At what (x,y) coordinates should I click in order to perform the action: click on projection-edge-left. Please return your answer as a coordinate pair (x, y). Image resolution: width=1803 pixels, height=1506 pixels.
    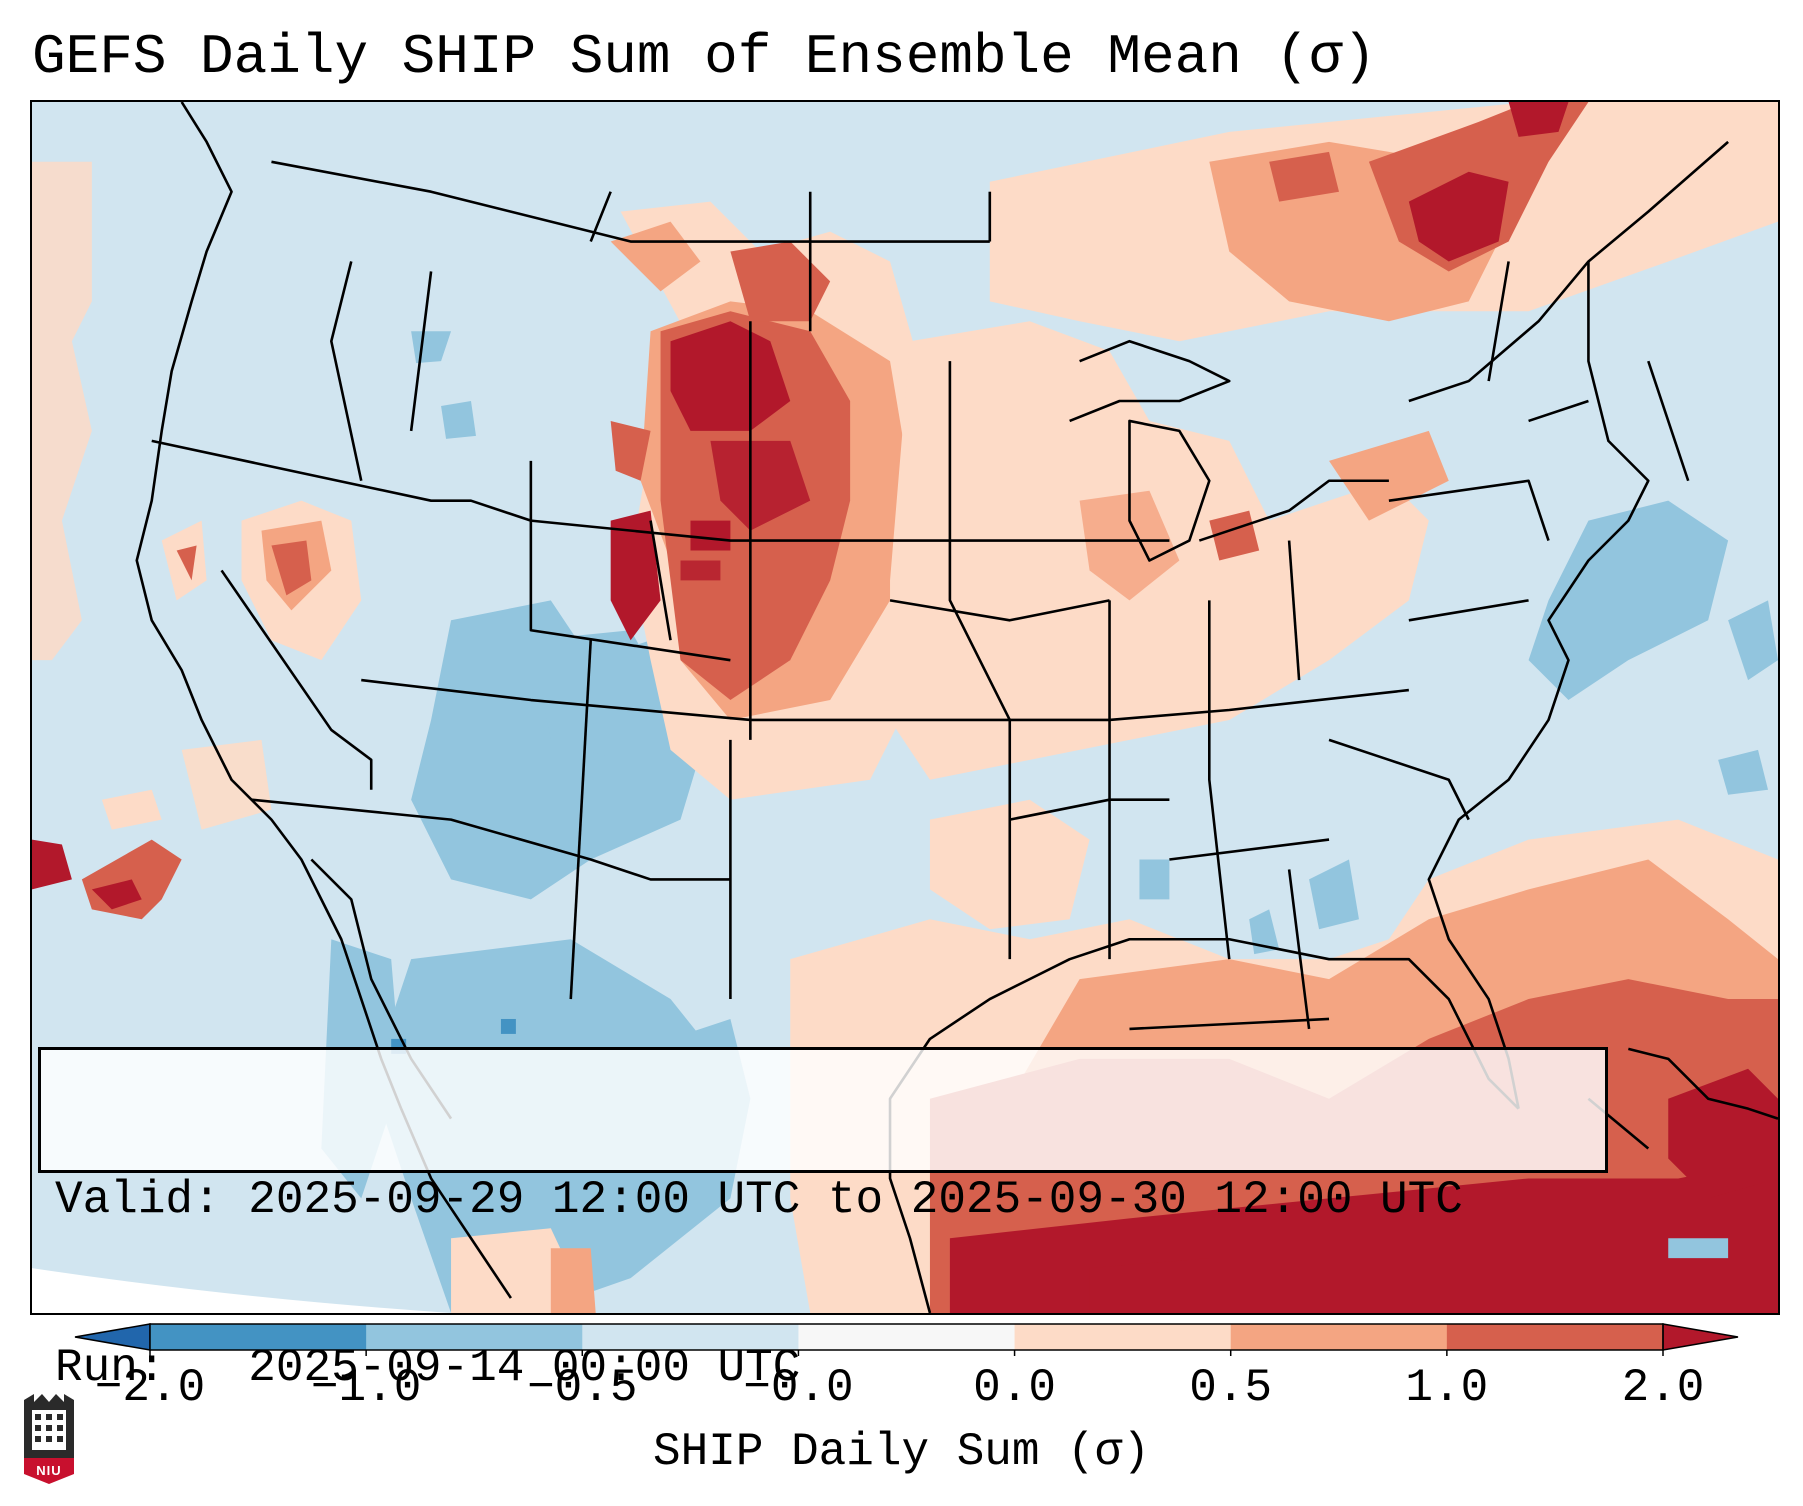
    Looking at the image, I should click on (242, 1290).